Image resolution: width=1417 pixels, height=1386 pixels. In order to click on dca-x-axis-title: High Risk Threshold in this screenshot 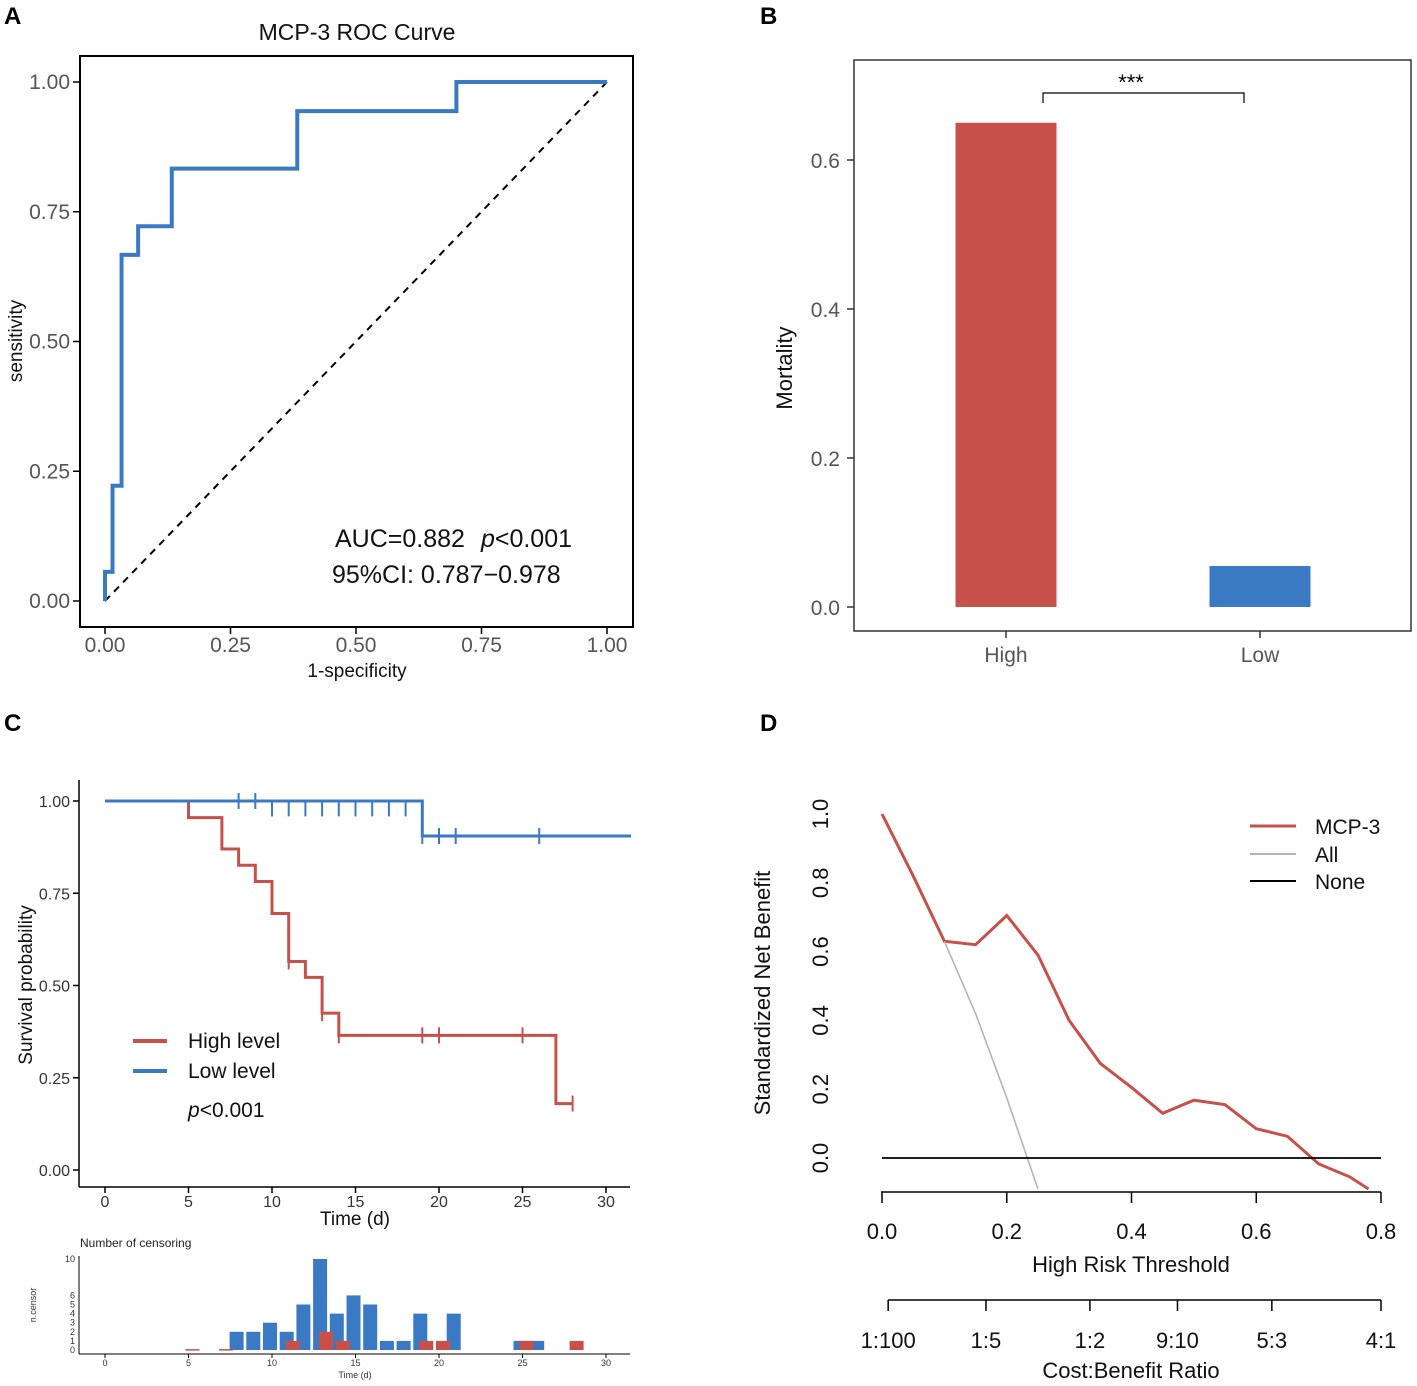, I will do `click(1131, 1264)`.